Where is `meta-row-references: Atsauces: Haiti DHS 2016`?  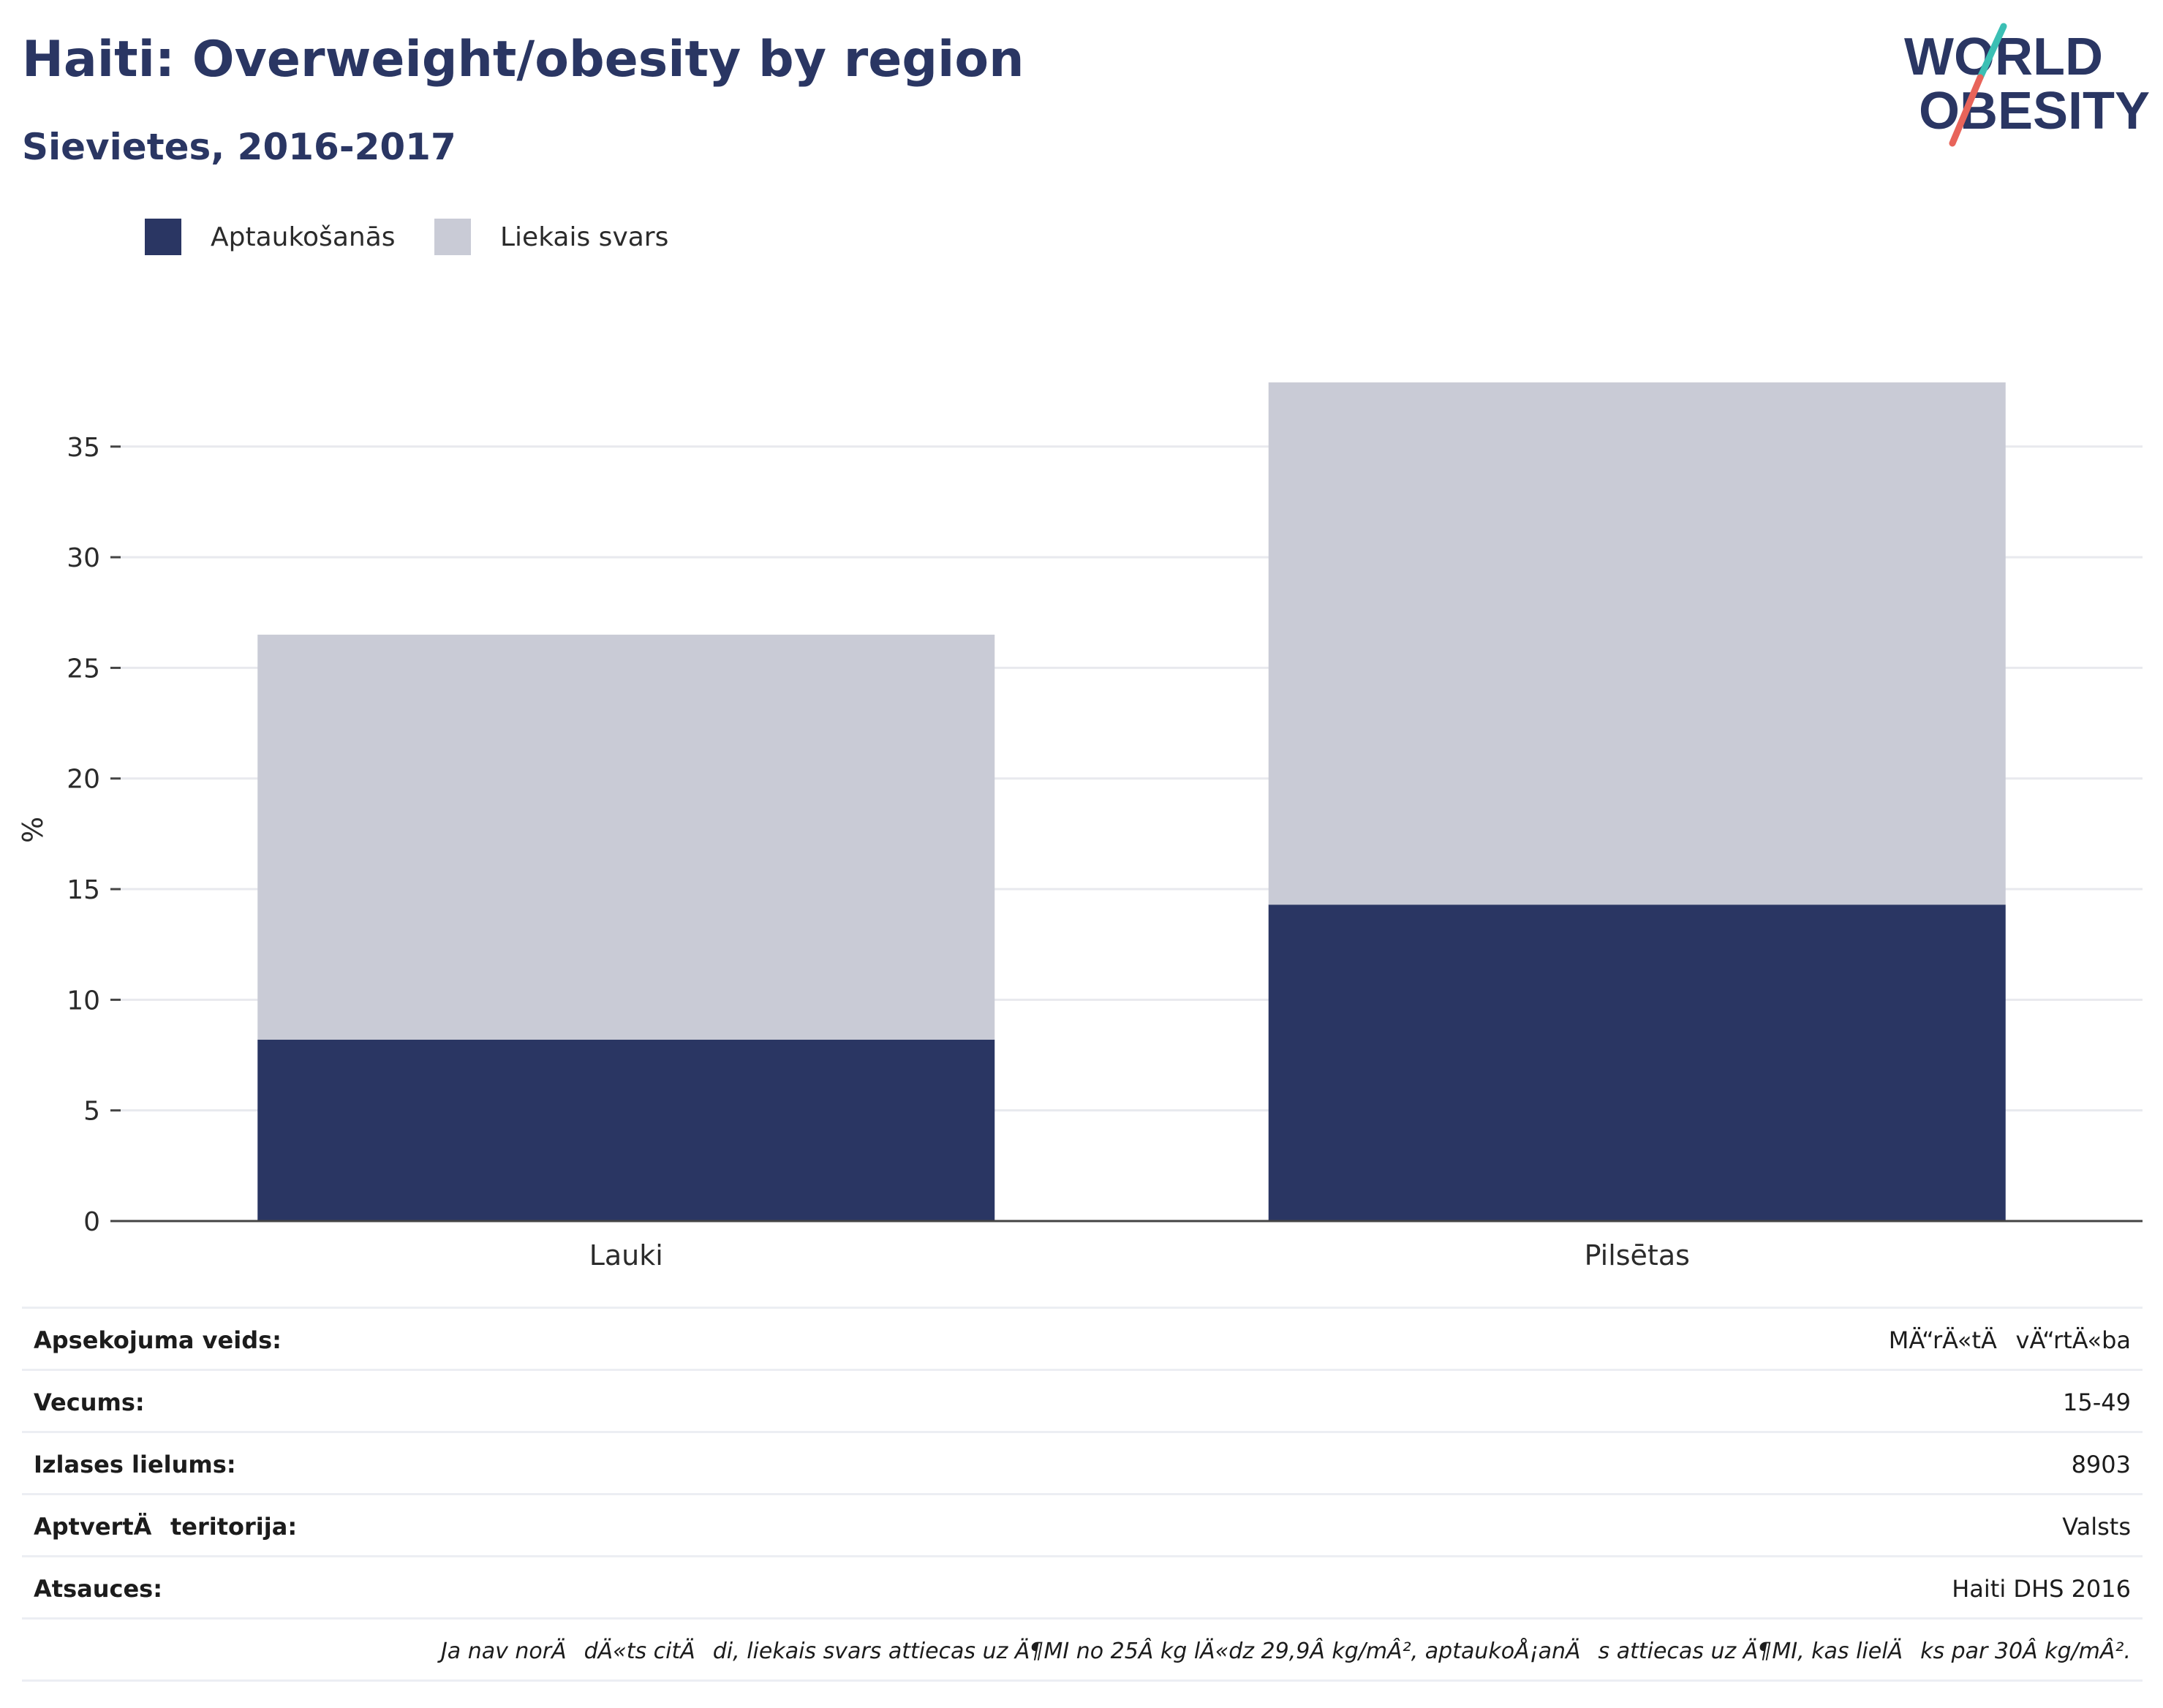
meta-row-references: Atsauces: Haiti DHS 2016 is located at coordinates (1082, 1586).